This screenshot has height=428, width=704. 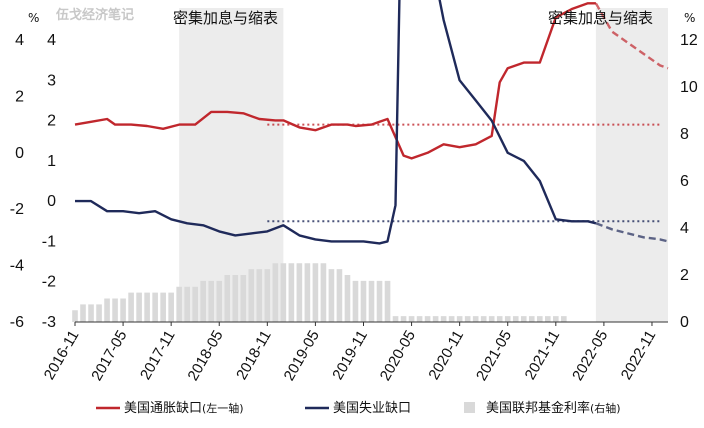 I want to click on x-tick-label: 2019-11, so click(x=350, y=355).